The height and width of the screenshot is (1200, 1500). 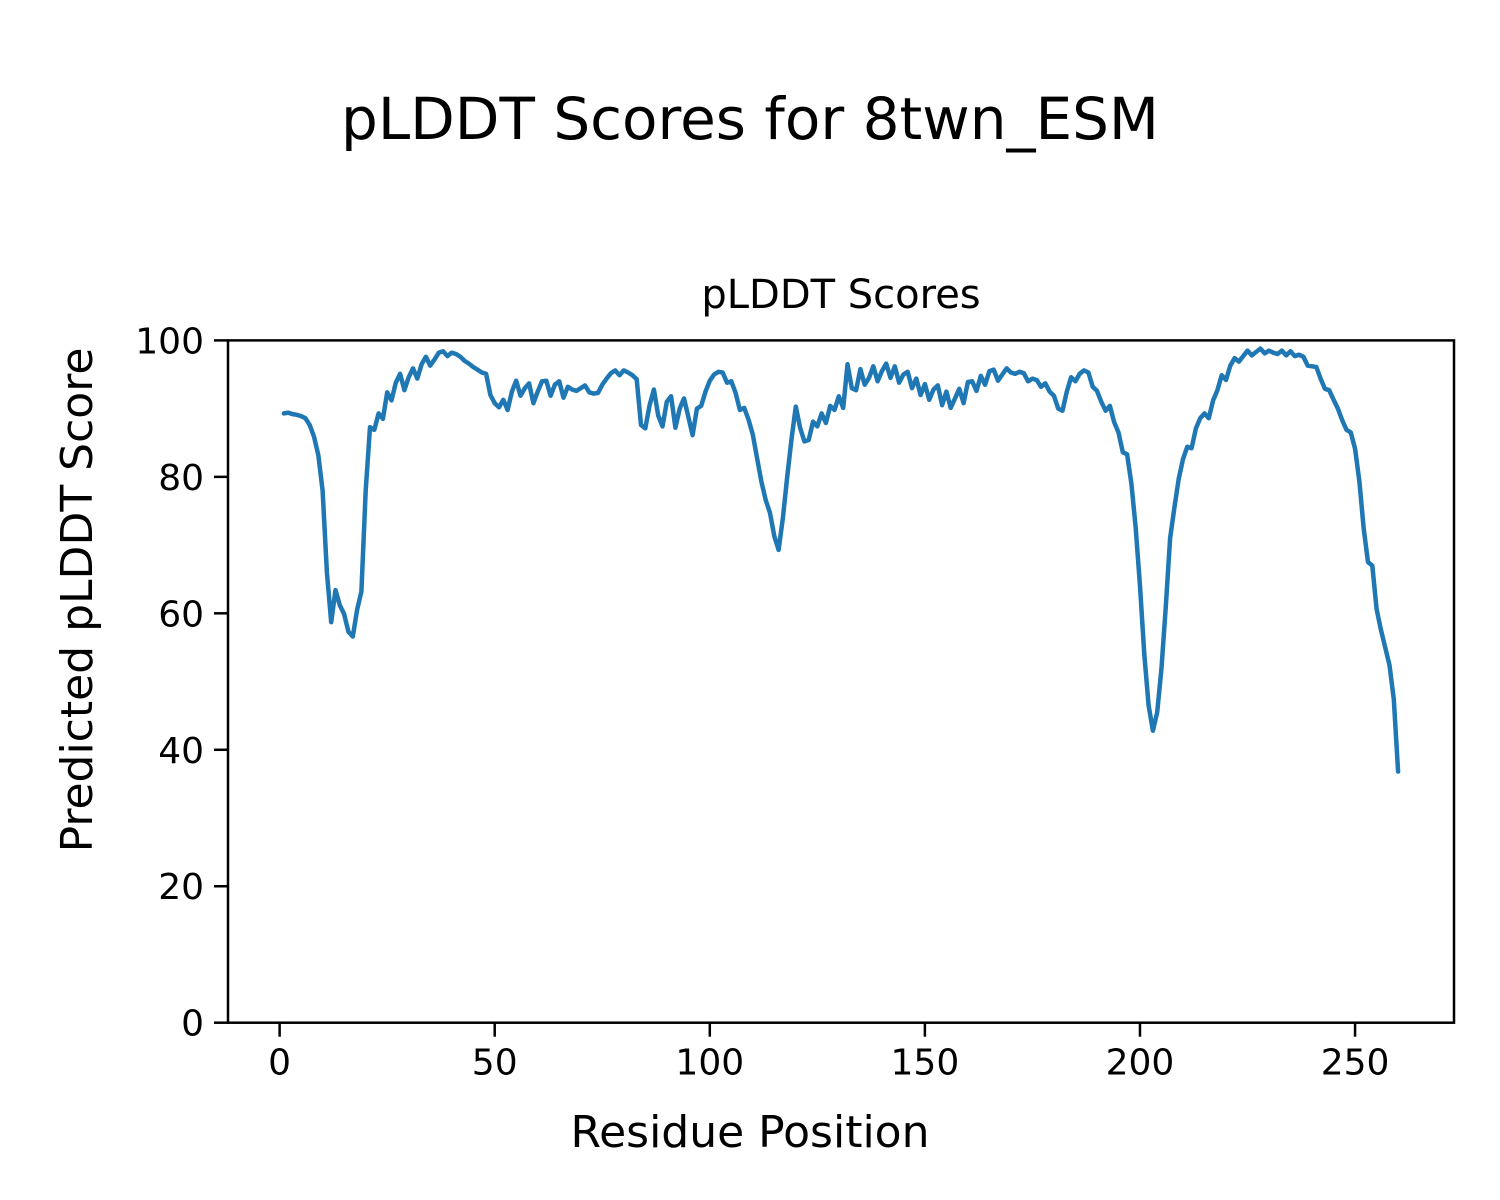 I want to click on x-tick-label: 50, so click(x=495, y=1063).